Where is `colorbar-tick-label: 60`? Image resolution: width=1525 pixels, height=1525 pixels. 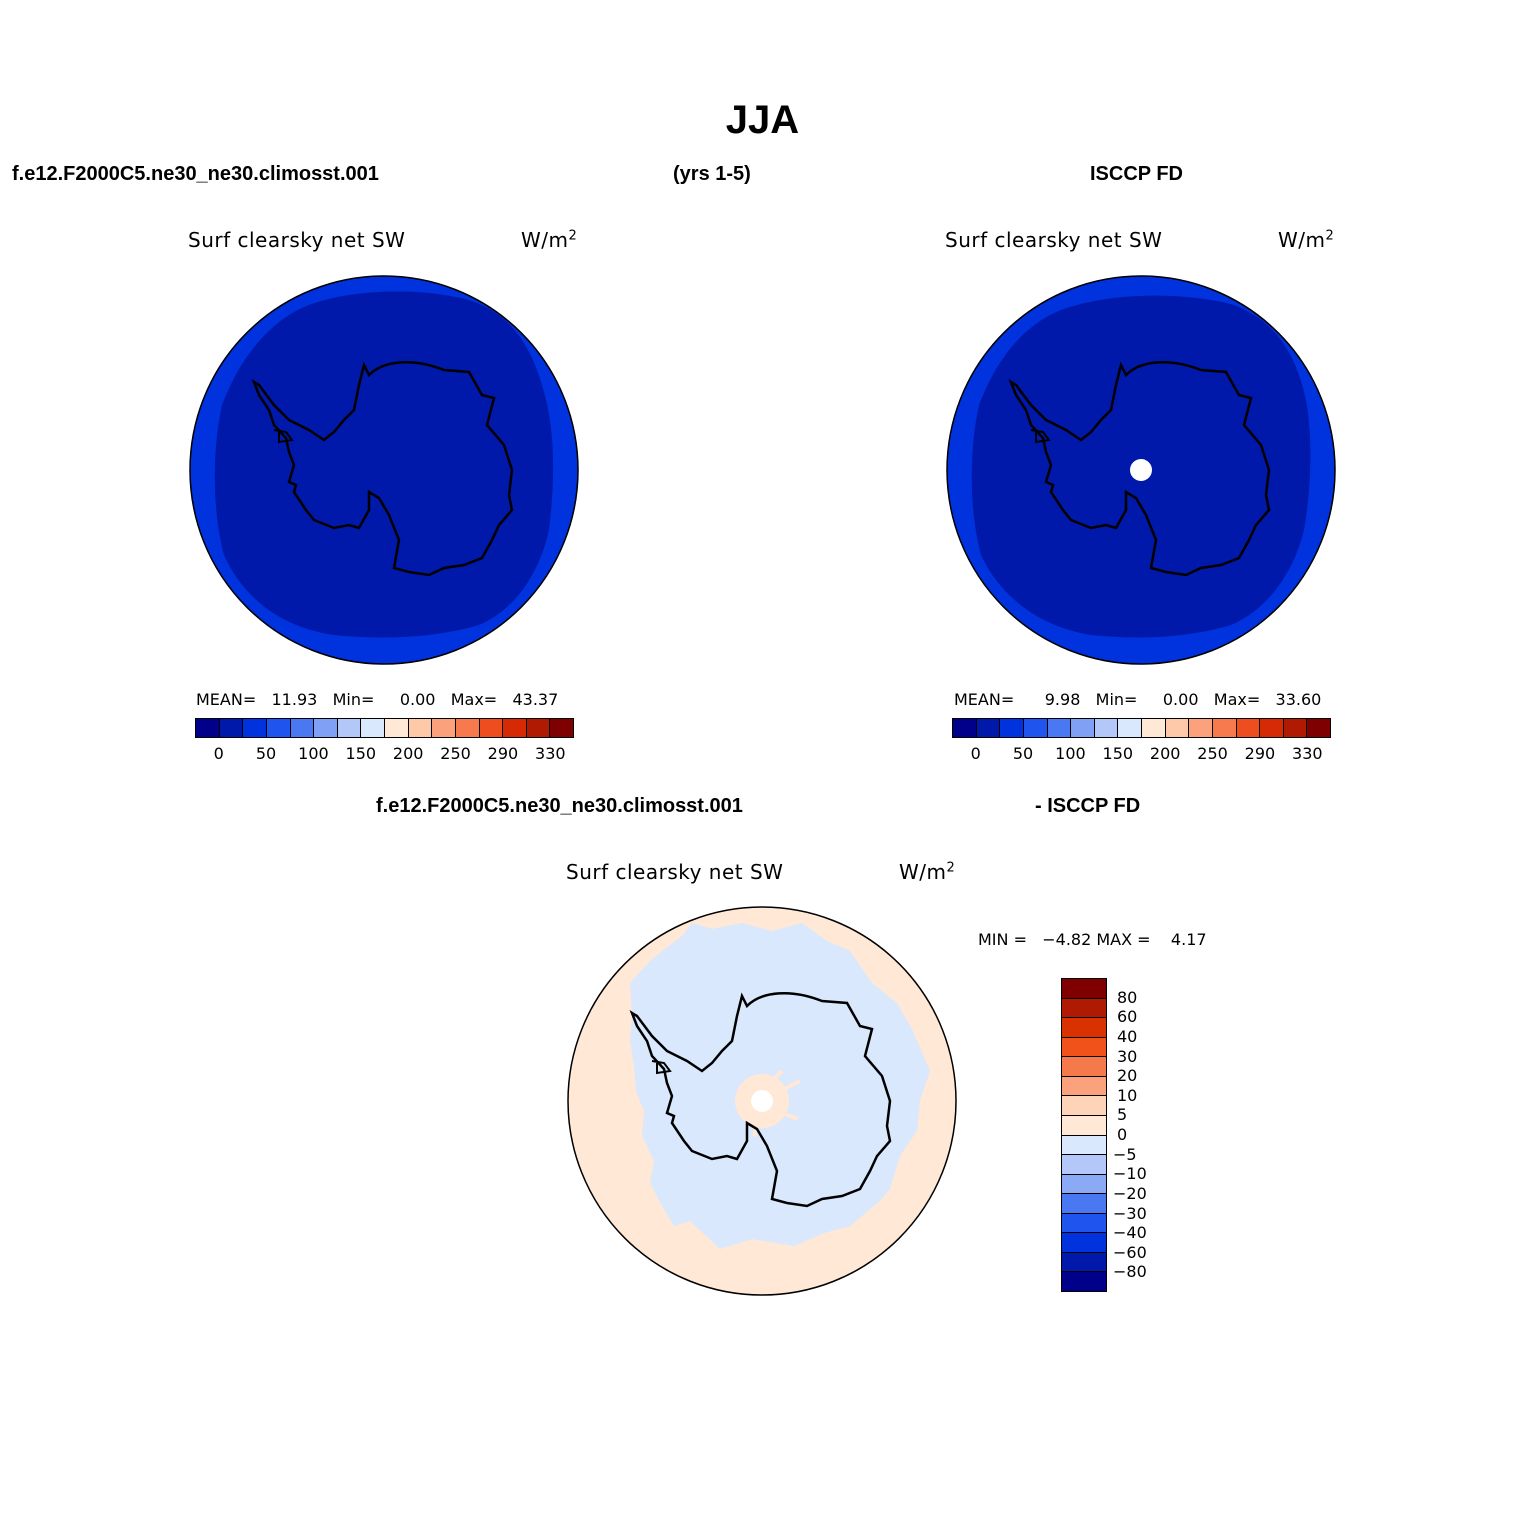 colorbar-tick-label: 60 is located at coordinates (1127, 1017).